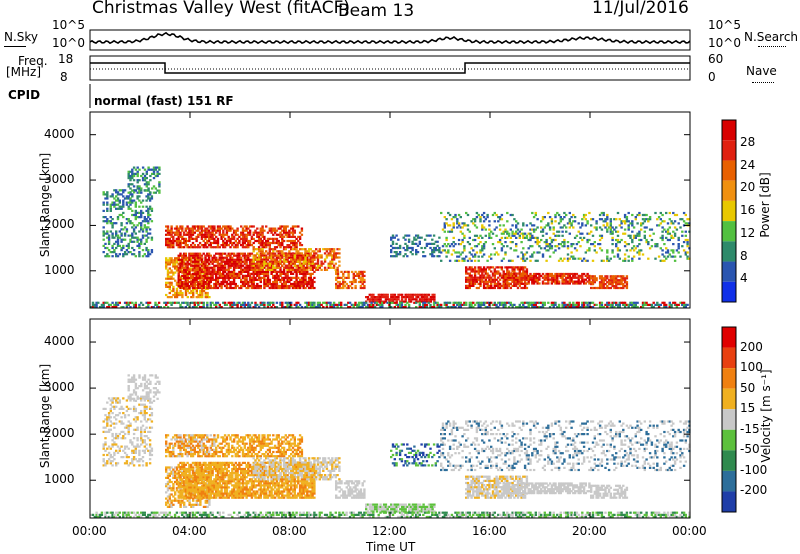  What do you see at coordinates (748, 210) in the screenshot?
I see `power-colorbar-tick: 16` at bounding box center [748, 210].